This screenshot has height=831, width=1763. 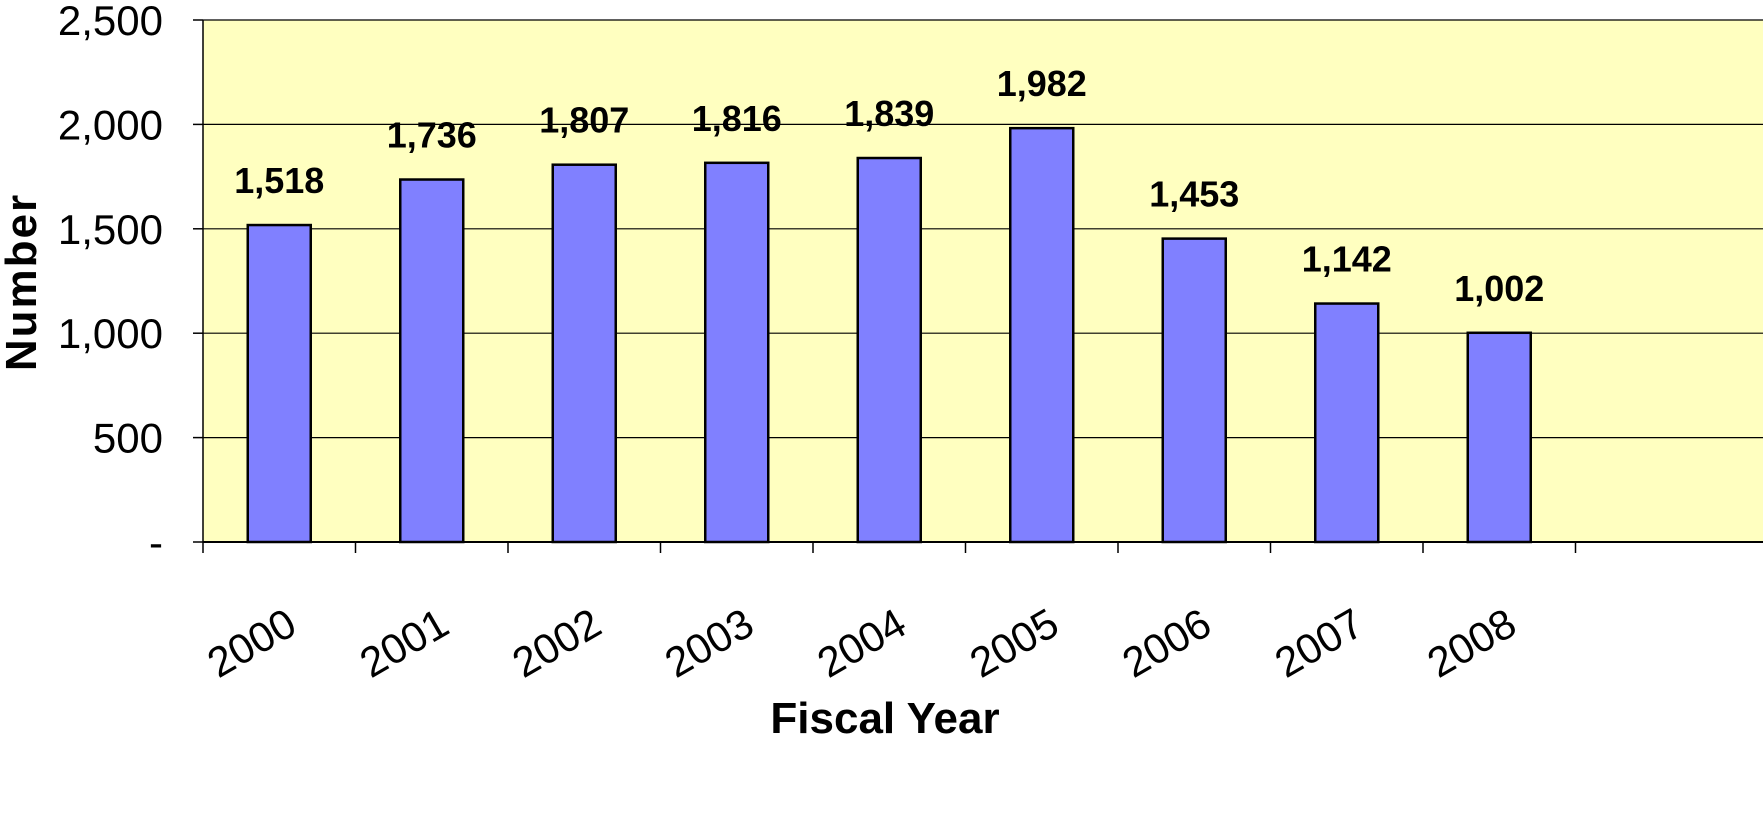 I want to click on bar-2004, so click(x=889, y=350).